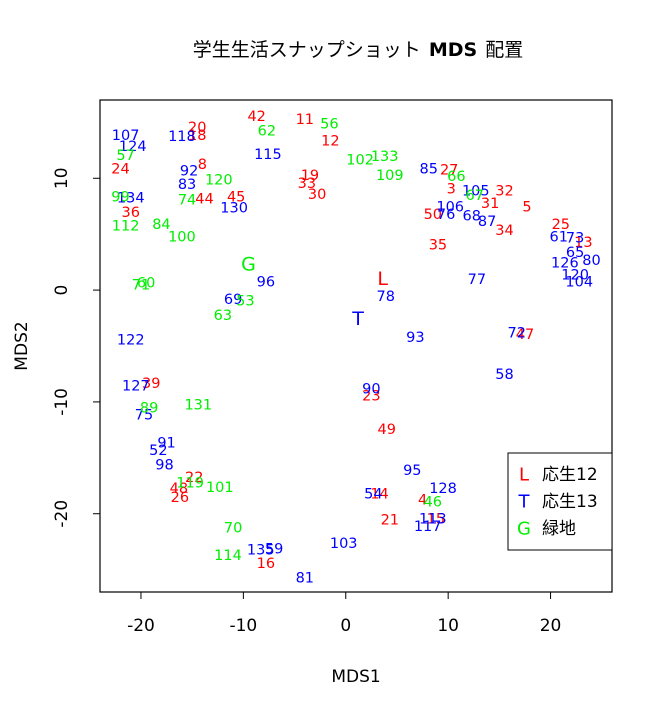 The height and width of the screenshot is (712, 665). Describe the element at coordinates (448, 626) in the screenshot. I see `x-tick-label: 10` at that location.